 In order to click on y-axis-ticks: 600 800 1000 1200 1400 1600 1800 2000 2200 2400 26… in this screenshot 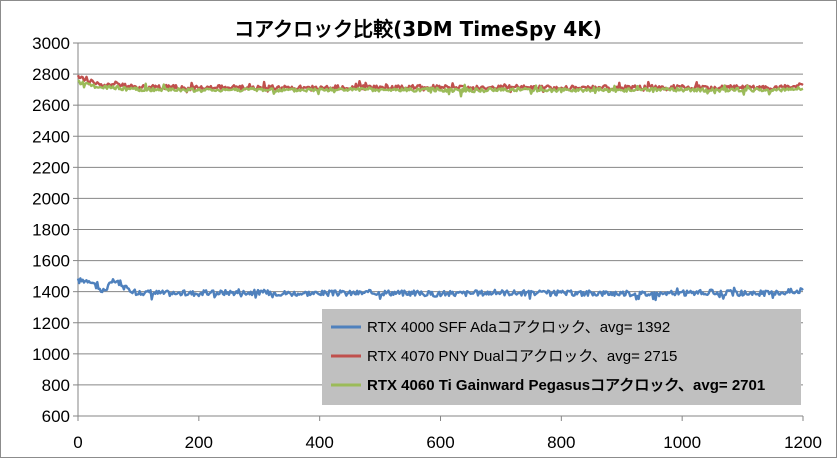, I will do `click(55, 230)`.